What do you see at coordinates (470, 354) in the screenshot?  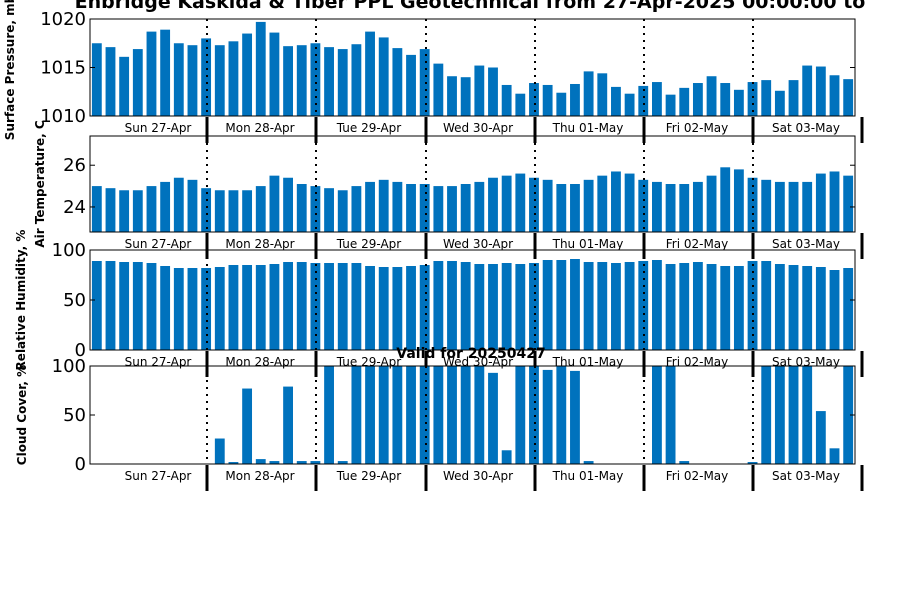 I see `chart-subtitle: Valid for 20250427` at bounding box center [470, 354].